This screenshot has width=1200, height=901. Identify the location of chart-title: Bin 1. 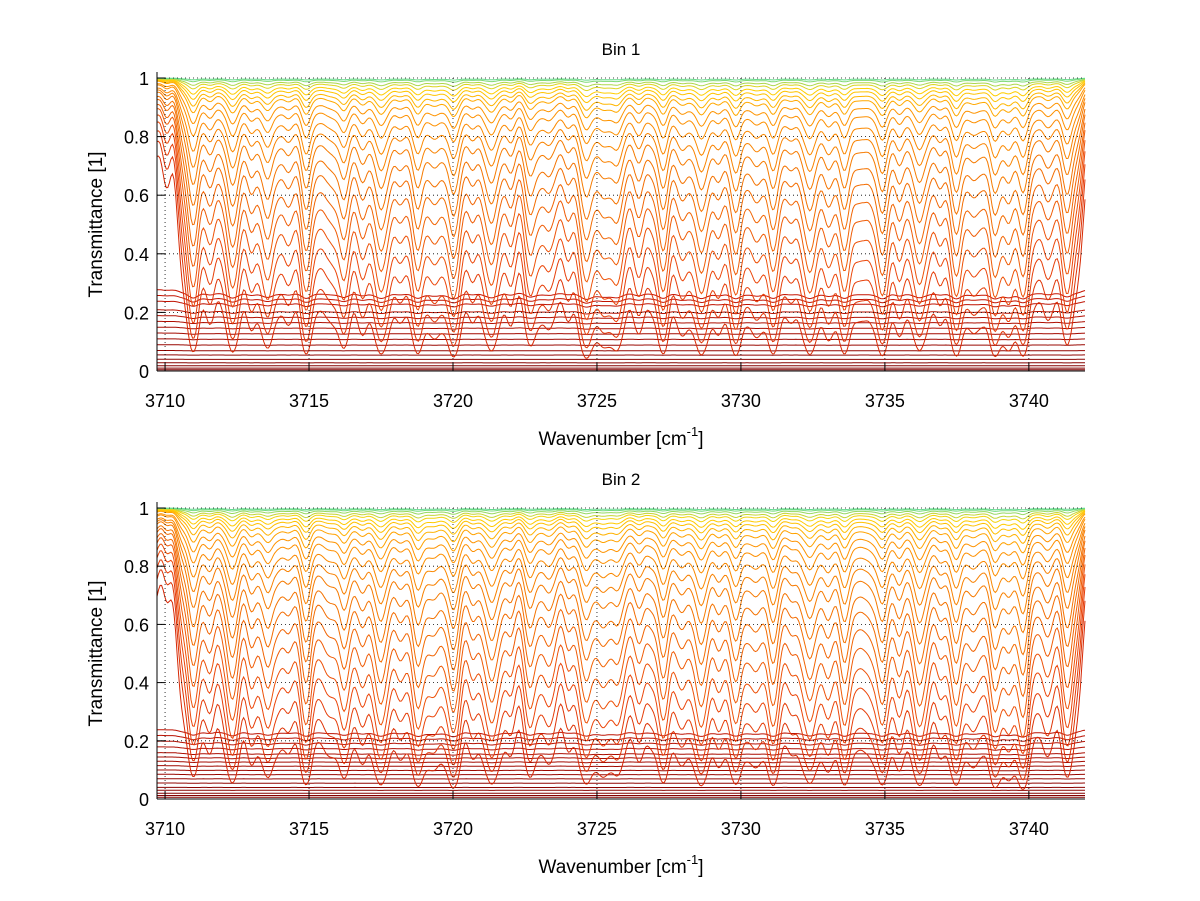
(621, 49).